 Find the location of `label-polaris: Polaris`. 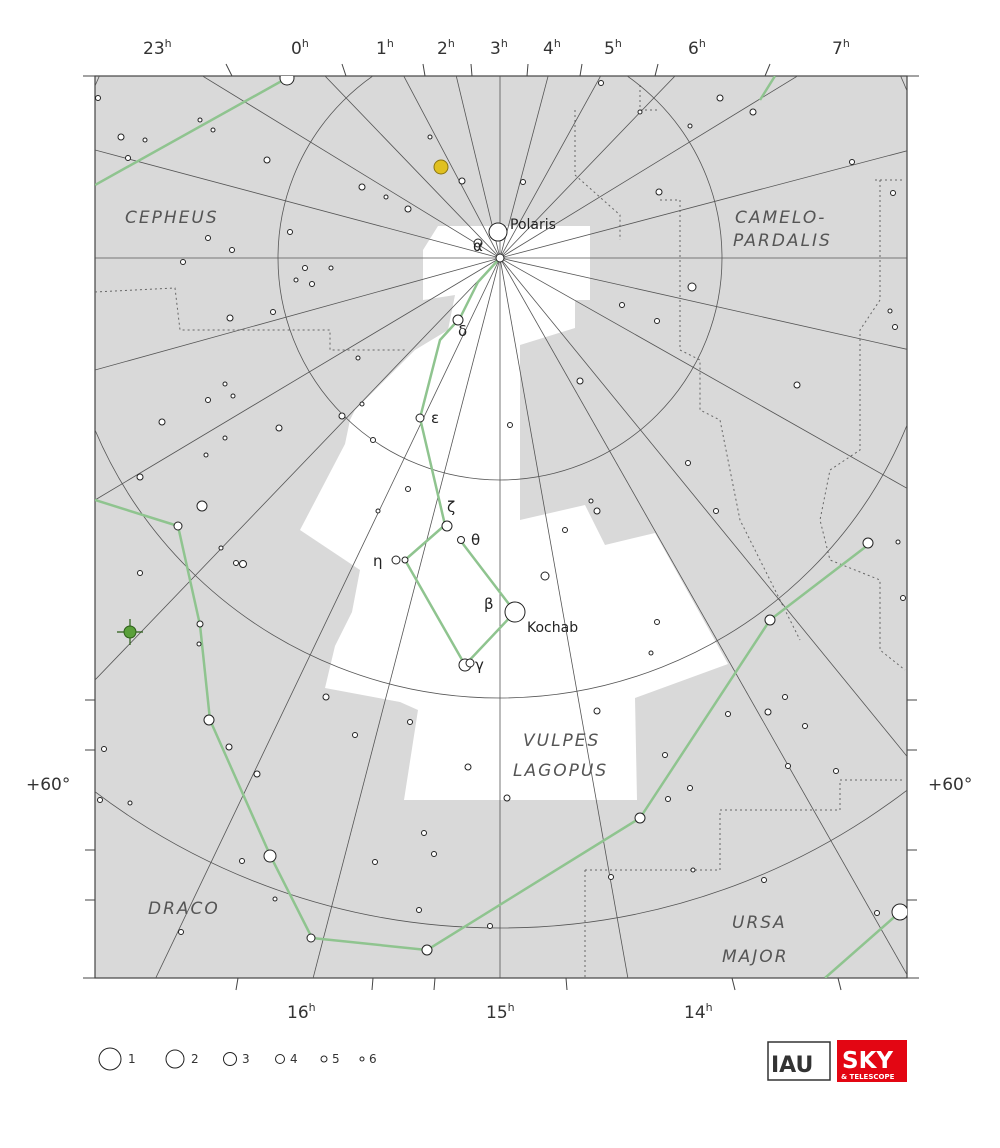

label-polaris: Polaris is located at coordinates (533, 225).